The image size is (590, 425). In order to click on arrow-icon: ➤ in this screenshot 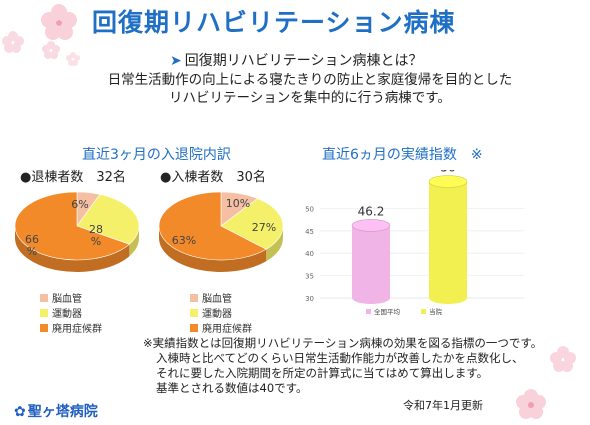, I will do `click(176, 61)`.